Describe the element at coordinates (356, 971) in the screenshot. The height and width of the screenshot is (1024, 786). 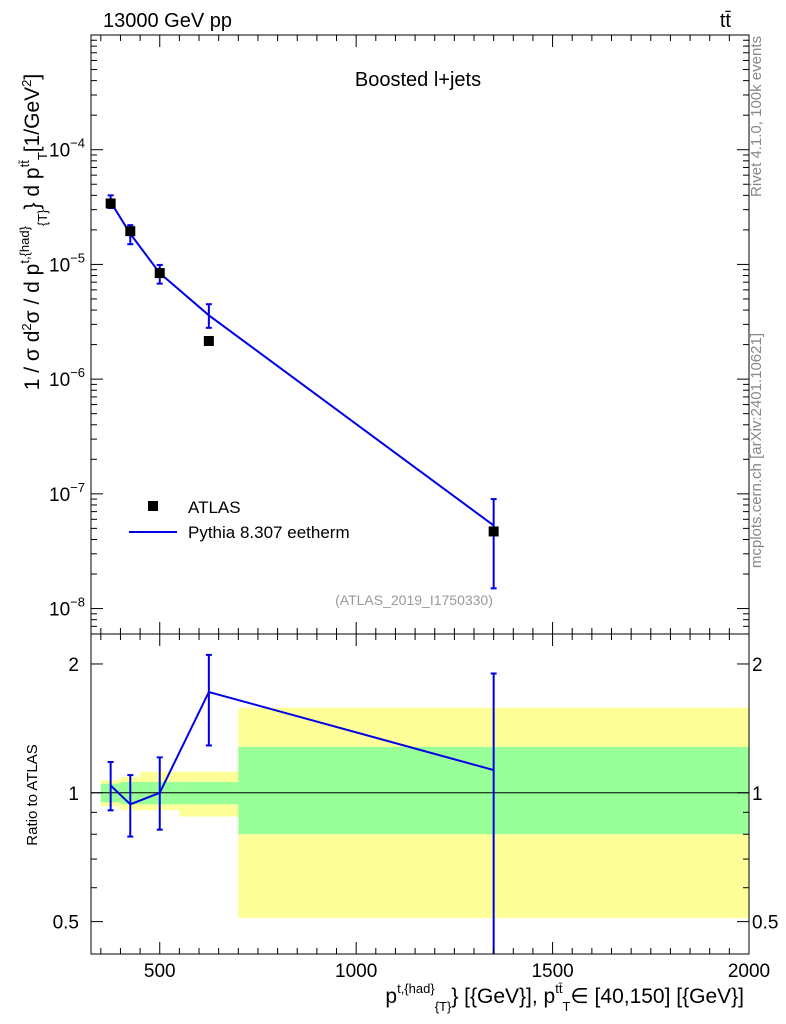
I see `x-tick-label: 1000` at that location.